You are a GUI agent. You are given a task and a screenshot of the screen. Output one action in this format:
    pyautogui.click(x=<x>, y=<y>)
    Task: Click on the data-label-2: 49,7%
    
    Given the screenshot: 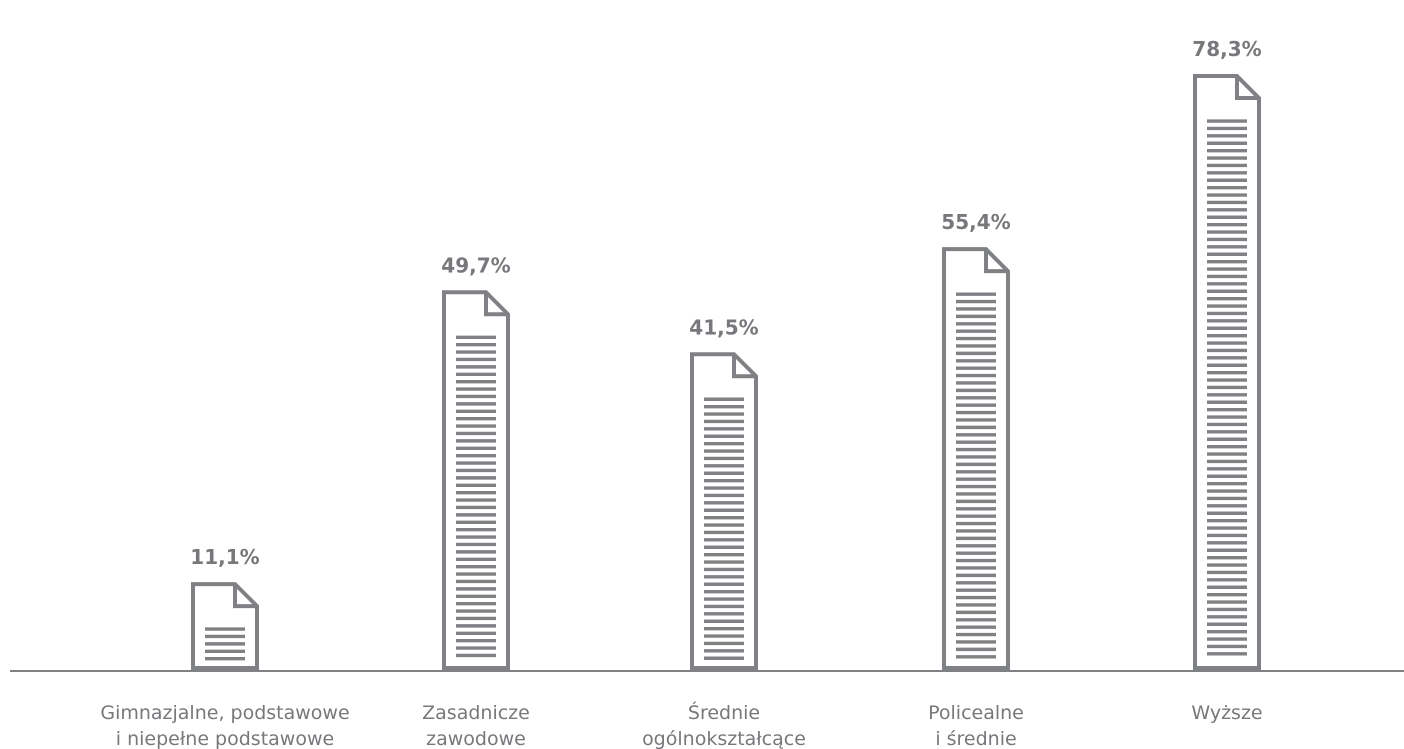 What is the action you would take?
    pyautogui.click(x=475, y=265)
    